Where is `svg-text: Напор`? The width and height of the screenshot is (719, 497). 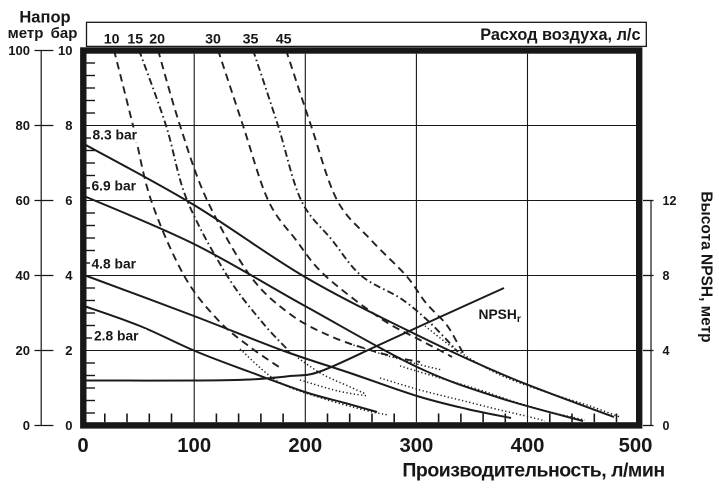 svg-text: Напор is located at coordinates (44, 18).